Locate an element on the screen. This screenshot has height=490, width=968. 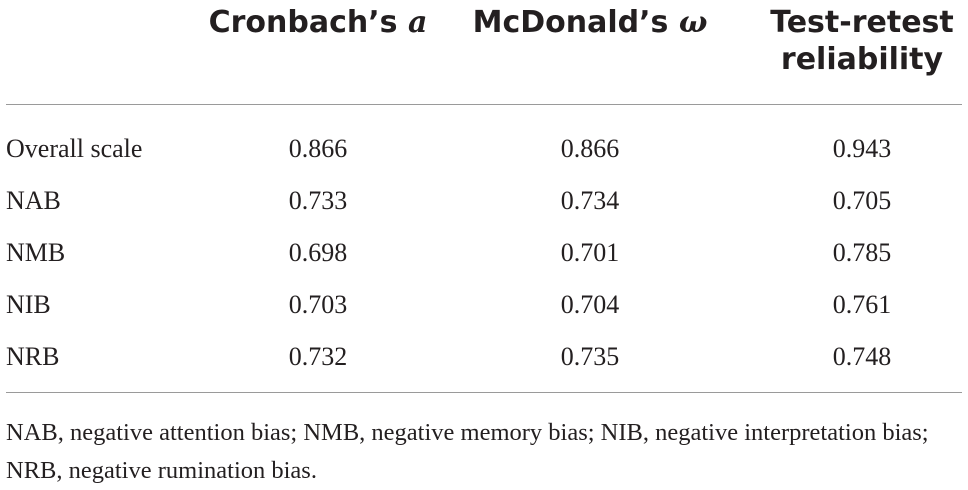
row-label: NMB is located at coordinates (36, 252).